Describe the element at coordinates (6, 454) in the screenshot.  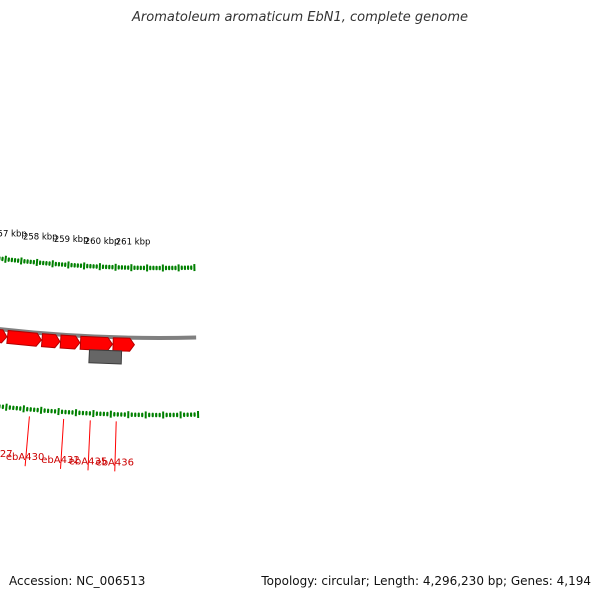
I see `gene-label: ebA427` at that location.